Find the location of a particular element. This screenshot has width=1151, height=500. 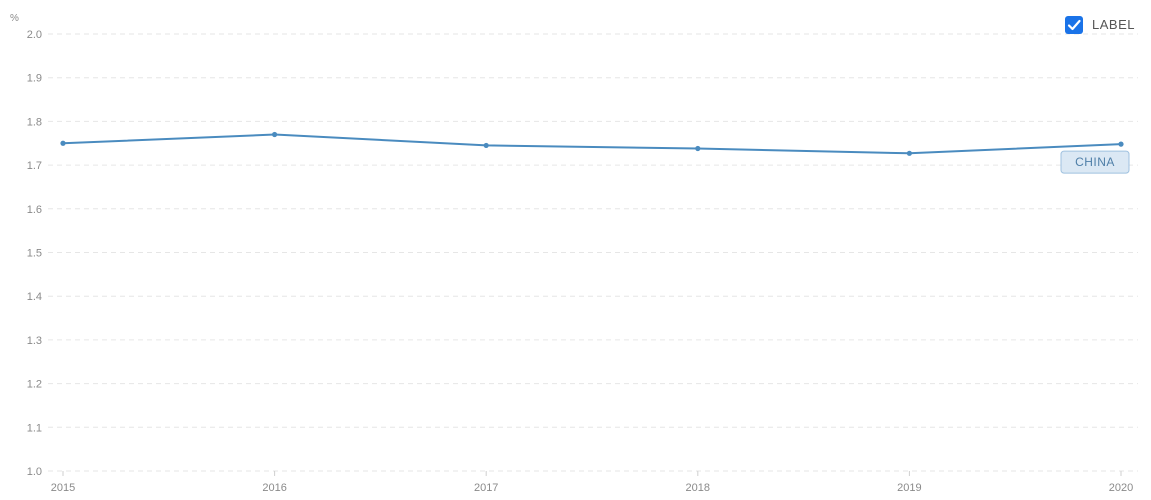

series-layer: CHINA is located at coordinates (595, 152).